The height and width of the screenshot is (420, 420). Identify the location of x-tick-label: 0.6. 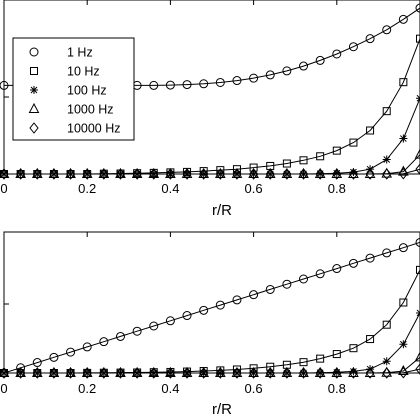
(254, 388).